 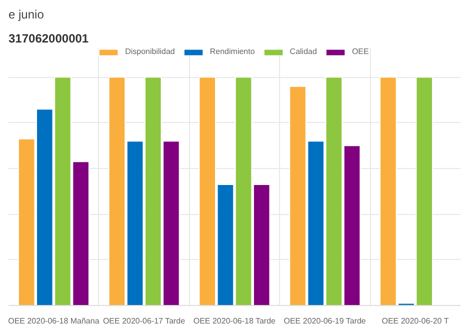 I want to click on x-tick-label: OEE 2020-06-20 T, so click(x=415, y=321).